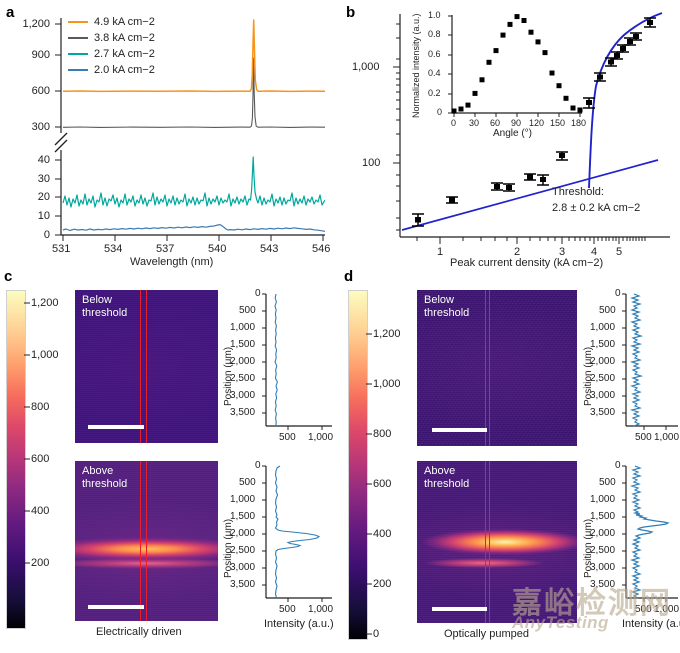 The width and height of the screenshot is (680, 653). Describe the element at coordinates (440, 112) in the screenshot. I see `inset-ytick-0: 0` at that location.